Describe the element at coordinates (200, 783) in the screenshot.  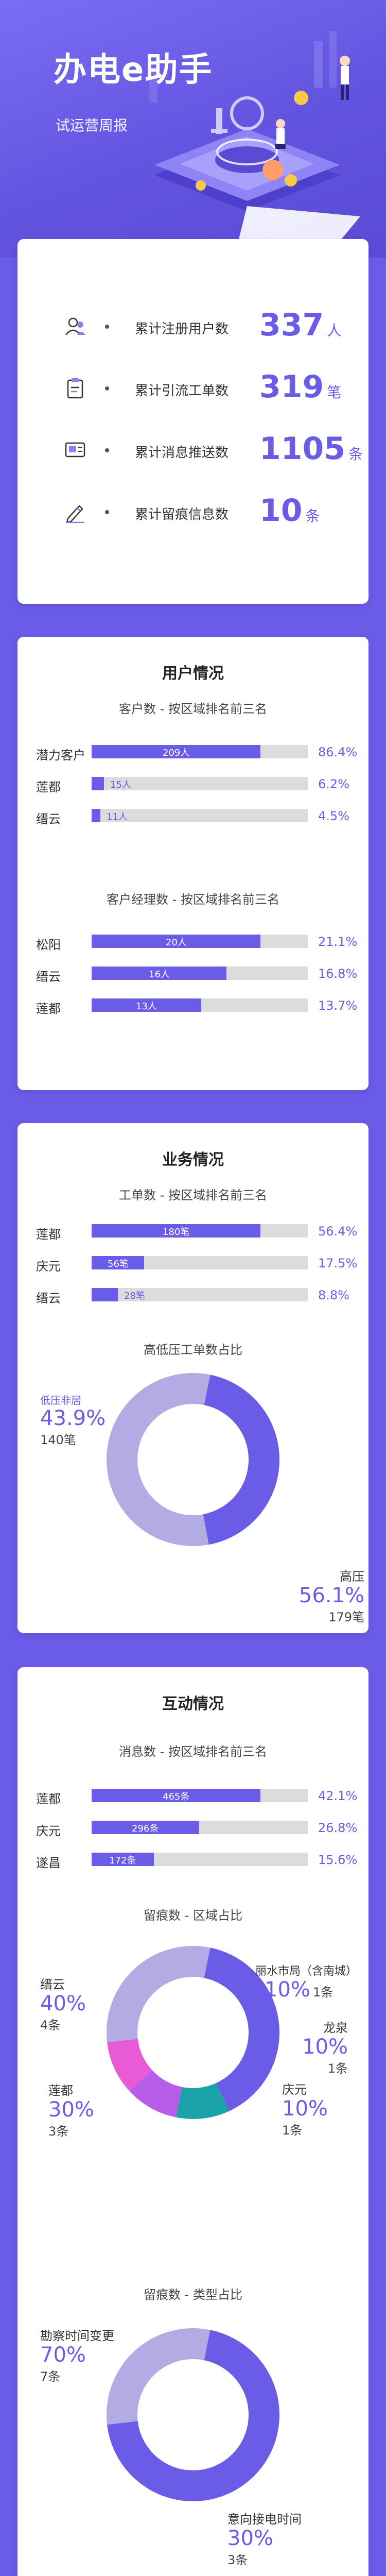
I see `bar-track: 15人` at that location.